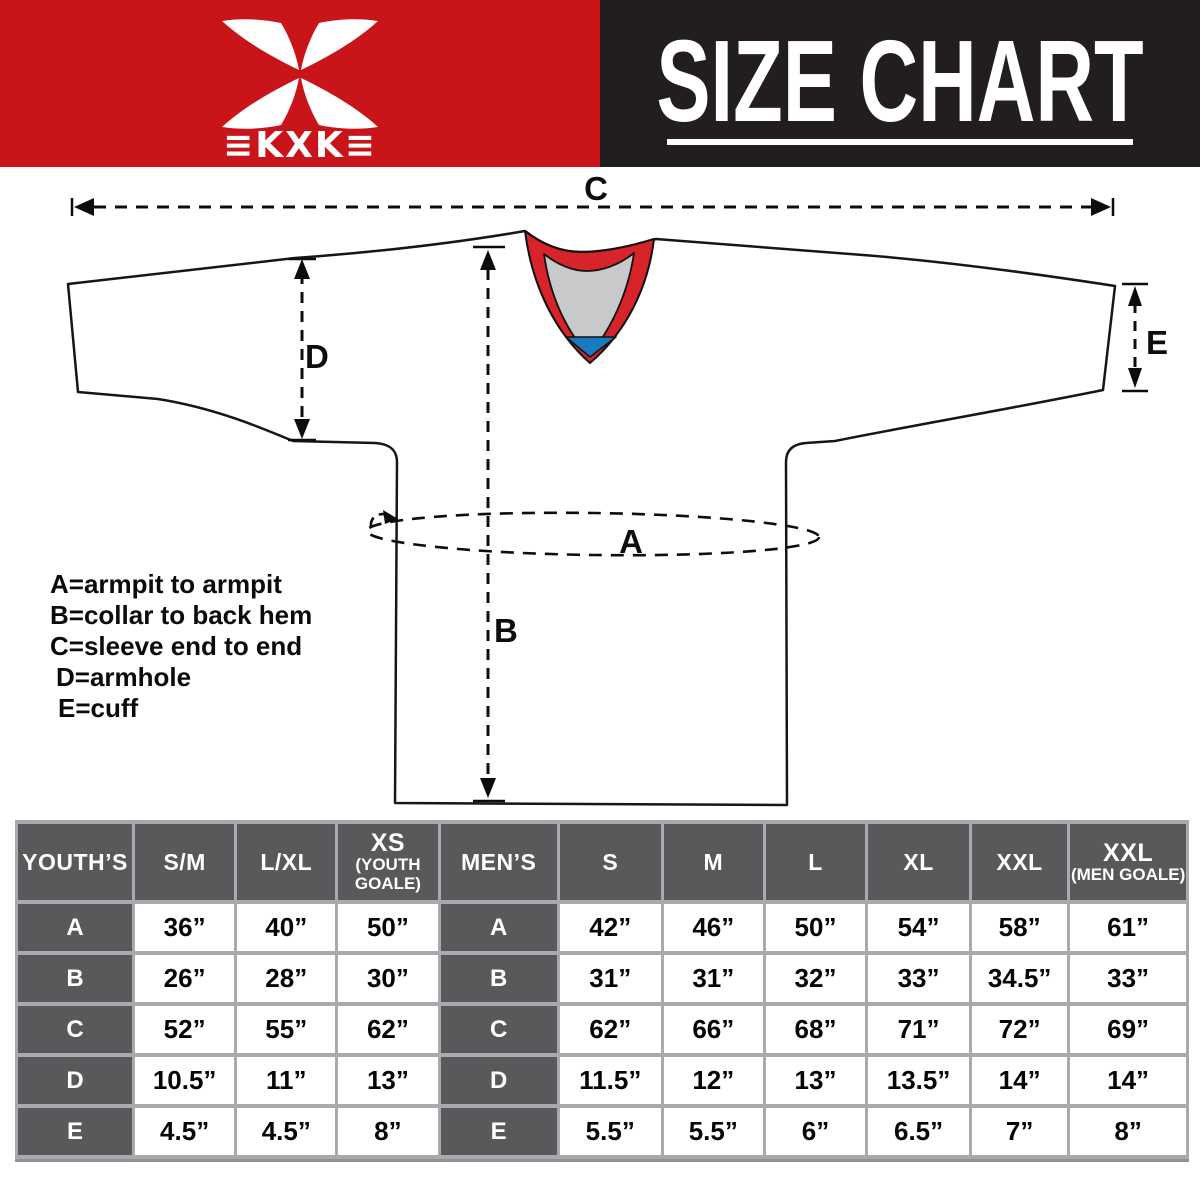 This screenshot has width=1200, height=1200. Describe the element at coordinates (498, 862) in the screenshot. I see `column-header-mens: MEN’S` at that location.